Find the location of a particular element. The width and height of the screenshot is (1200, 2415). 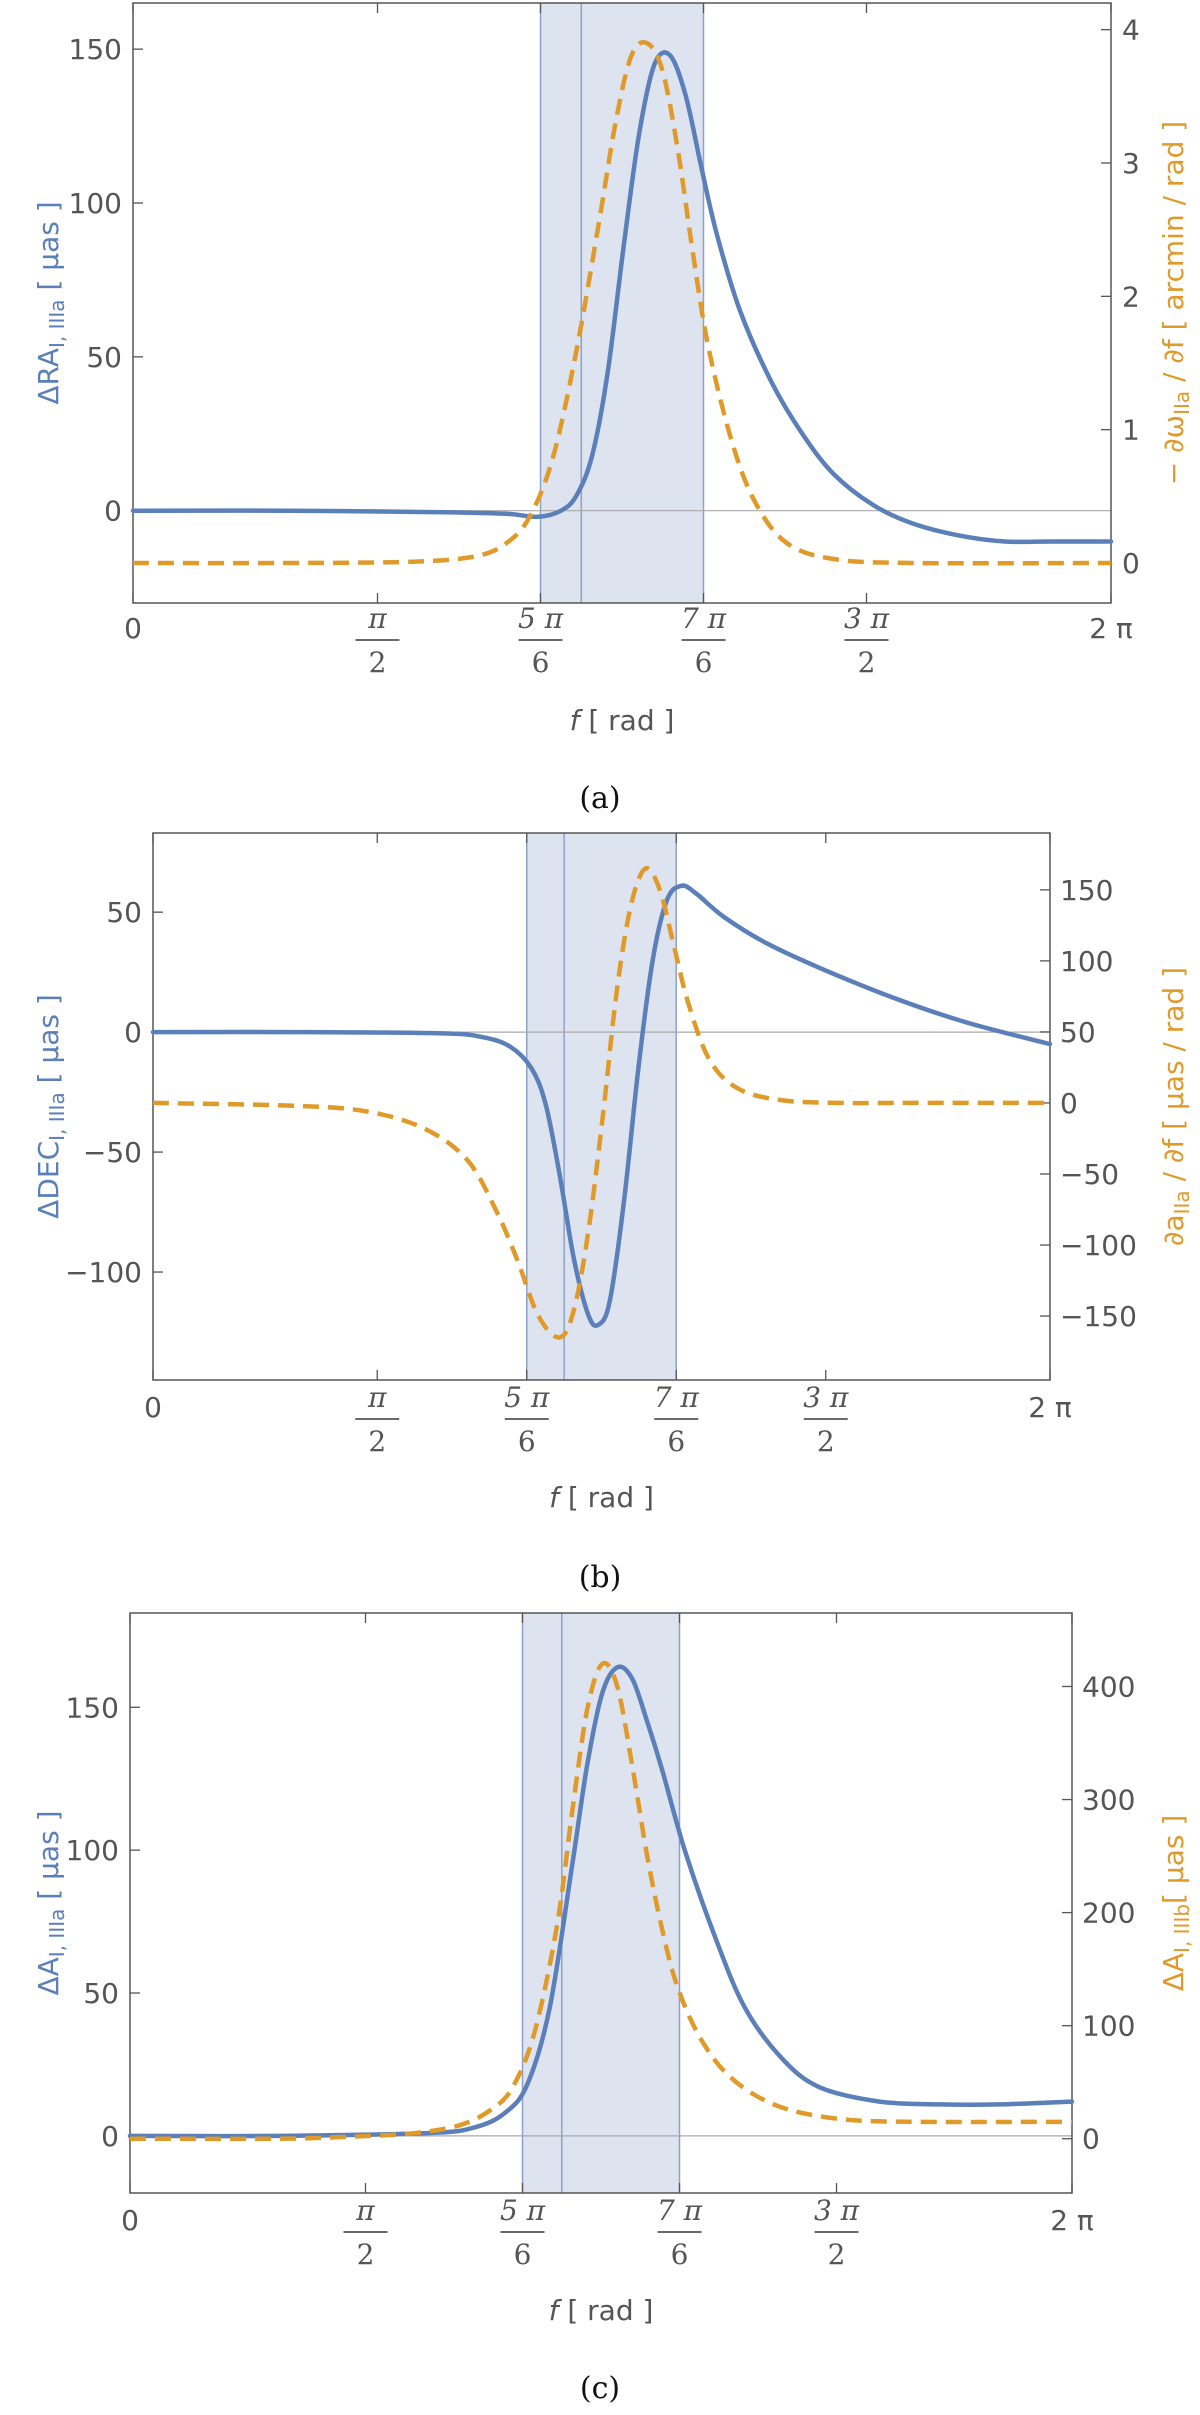

series-line-solid-blue is located at coordinates (601, 1106).